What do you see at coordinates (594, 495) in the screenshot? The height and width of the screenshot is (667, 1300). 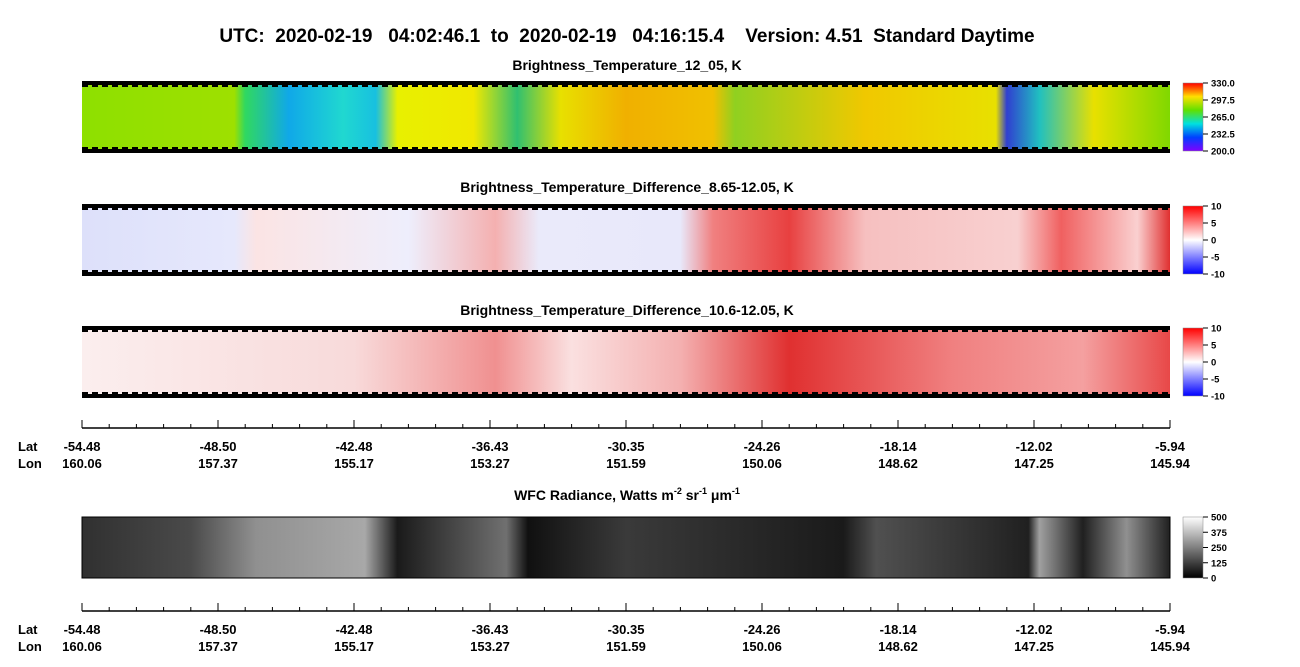 I see `title-part: WFC Radiance, Watts m` at bounding box center [594, 495].